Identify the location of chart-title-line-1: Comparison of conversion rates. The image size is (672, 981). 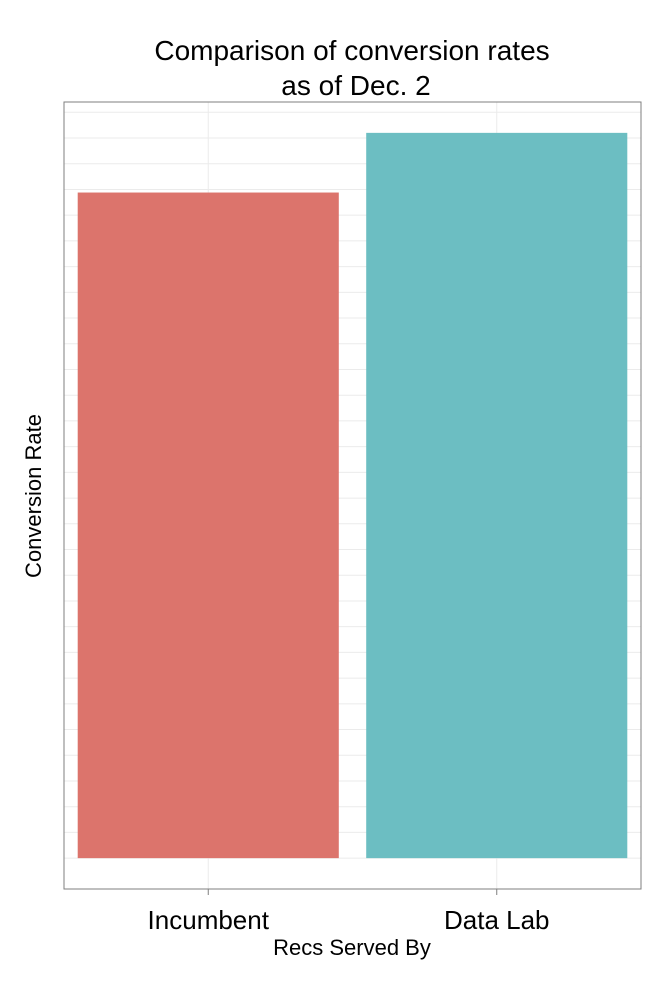
(351, 50).